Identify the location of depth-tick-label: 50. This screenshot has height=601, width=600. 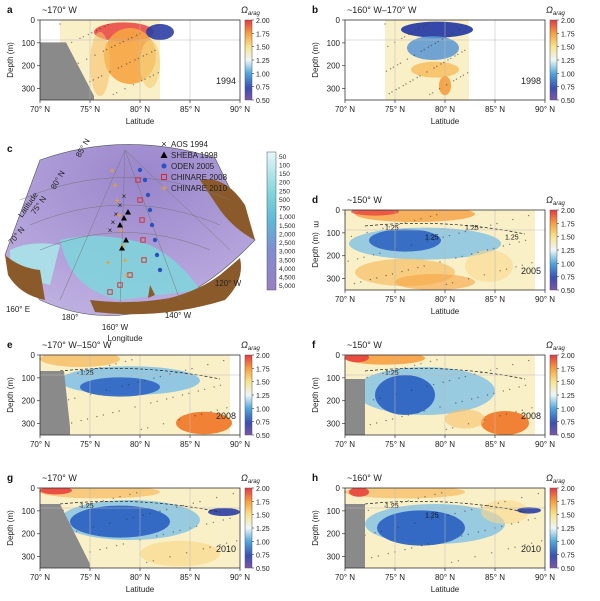
(283, 157).